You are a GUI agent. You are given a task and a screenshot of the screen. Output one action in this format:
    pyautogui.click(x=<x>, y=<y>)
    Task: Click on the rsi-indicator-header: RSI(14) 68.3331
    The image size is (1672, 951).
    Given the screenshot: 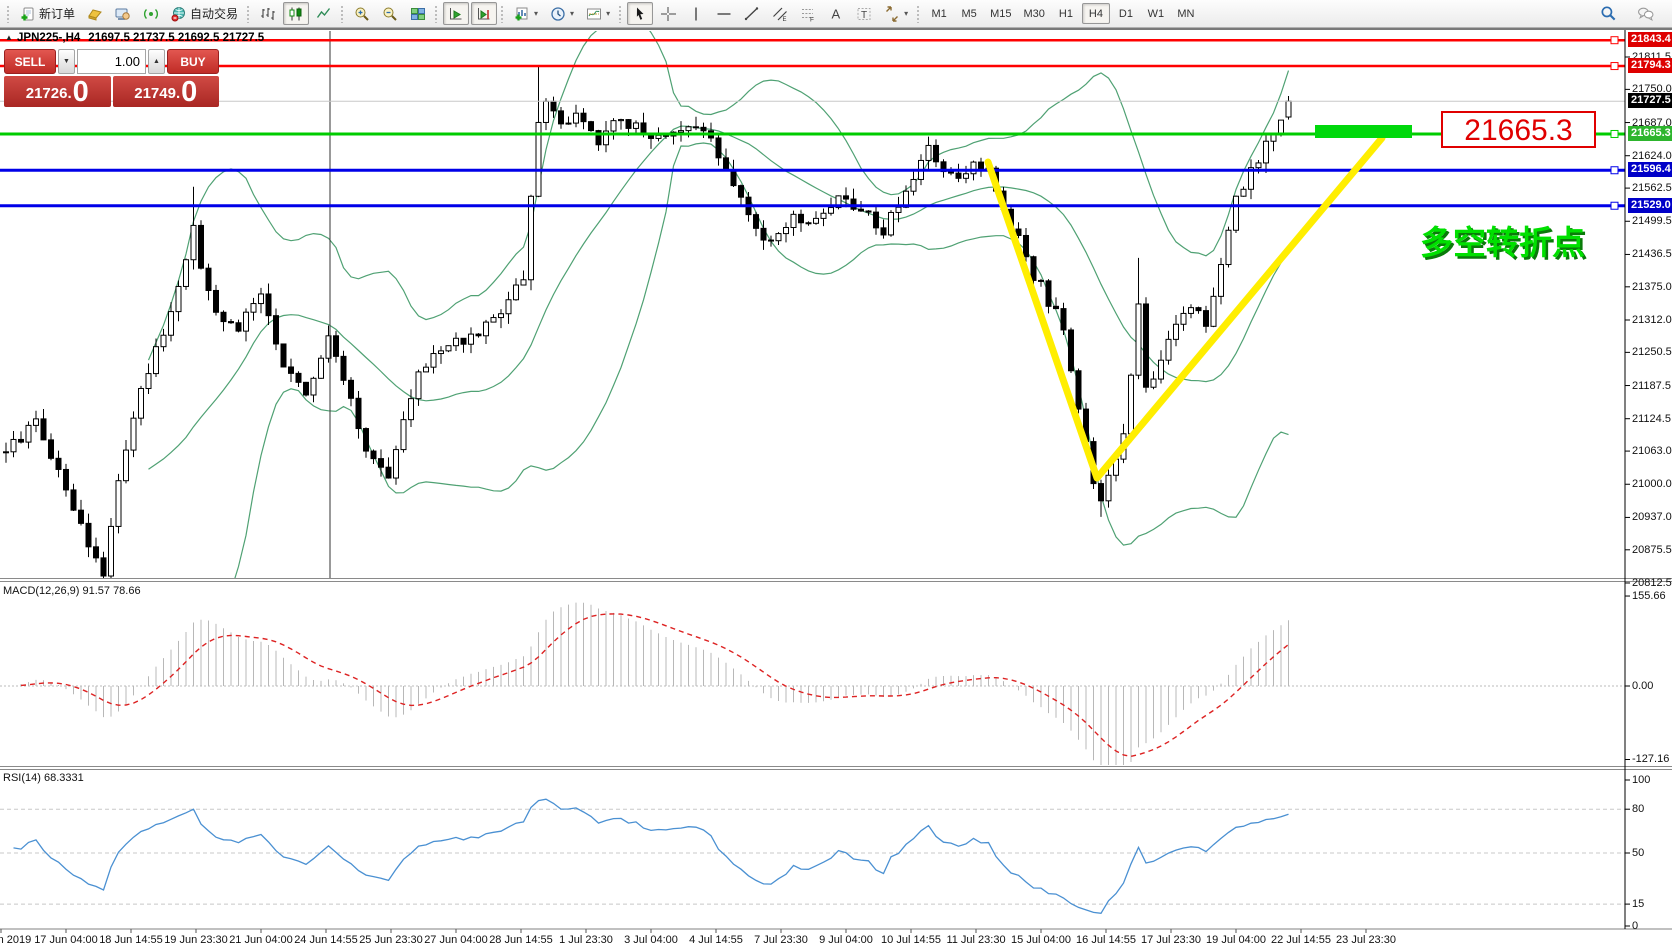 What is the action you would take?
    pyautogui.click(x=43, y=778)
    